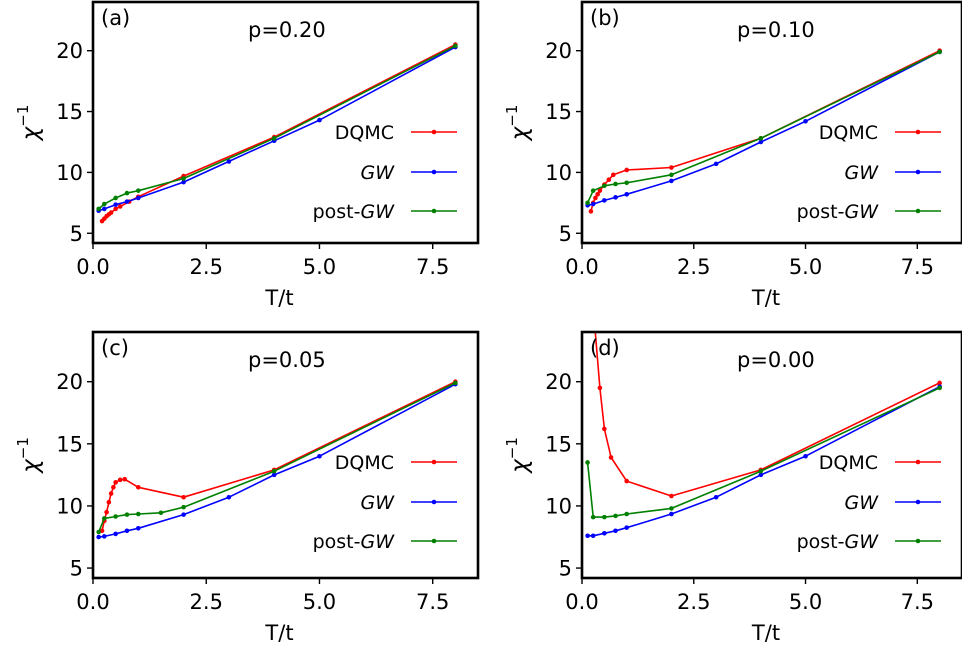 This screenshot has width=962, height=648. What do you see at coordinates (918, 211) in the screenshot?
I see `legend-marker-post-GW` at bounding box center [918, 211].